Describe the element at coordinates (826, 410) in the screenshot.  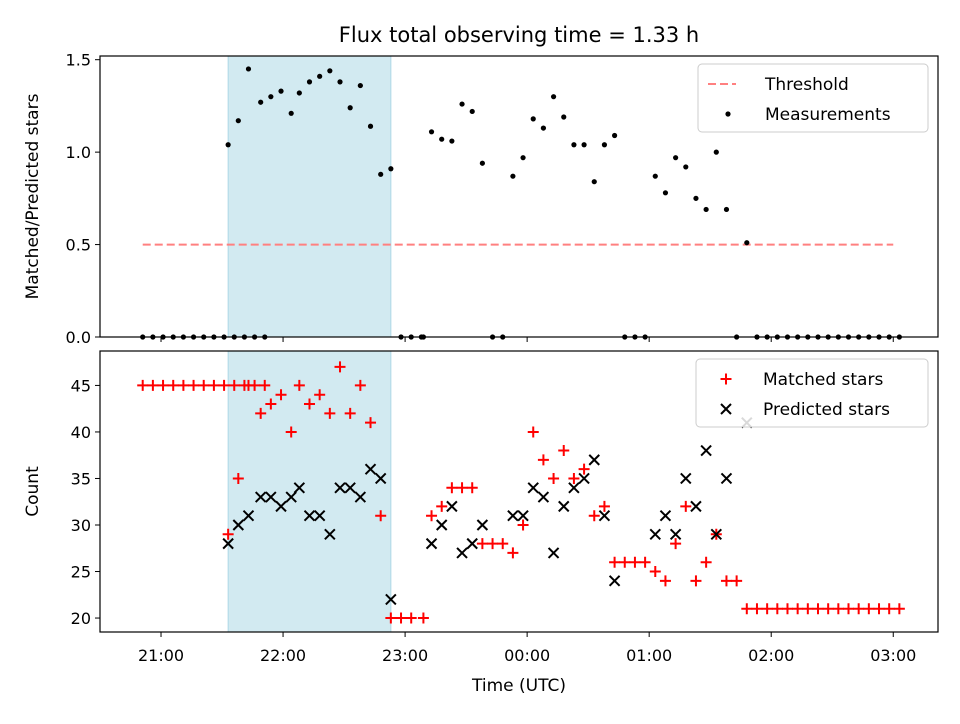
I see `legend-label: Predicted stars` at that location.